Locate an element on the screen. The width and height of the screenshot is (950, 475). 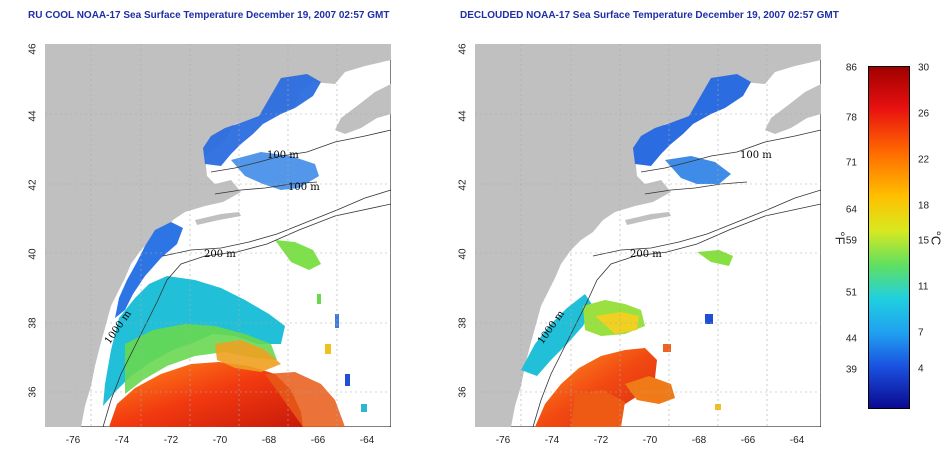
right-lon-tick: -74 is located at coordinates (552, 440).